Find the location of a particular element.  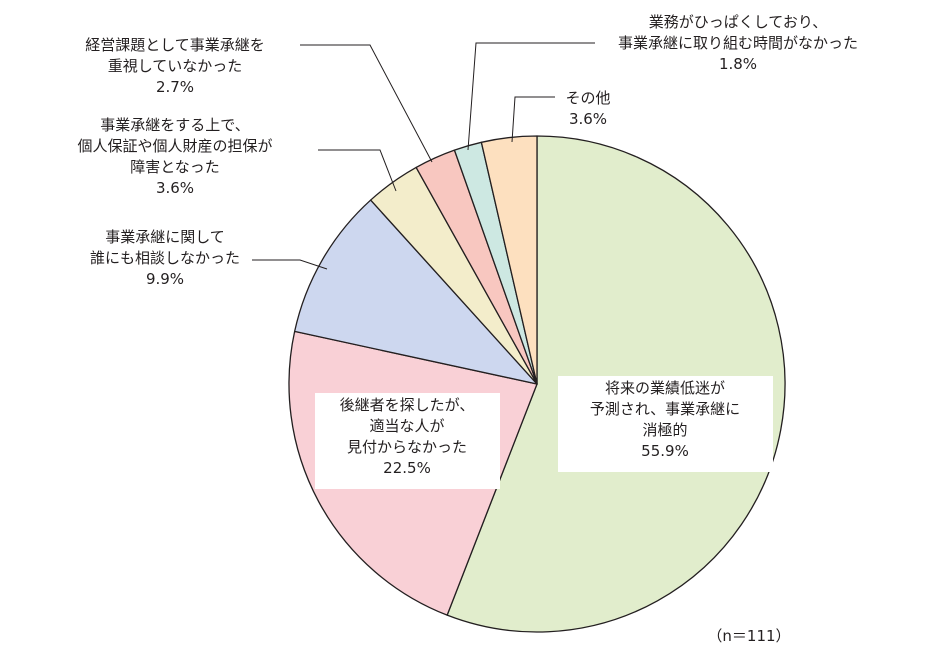

slice-label-line: 誰にも相談しなかった is located at coordinates (165, 258).